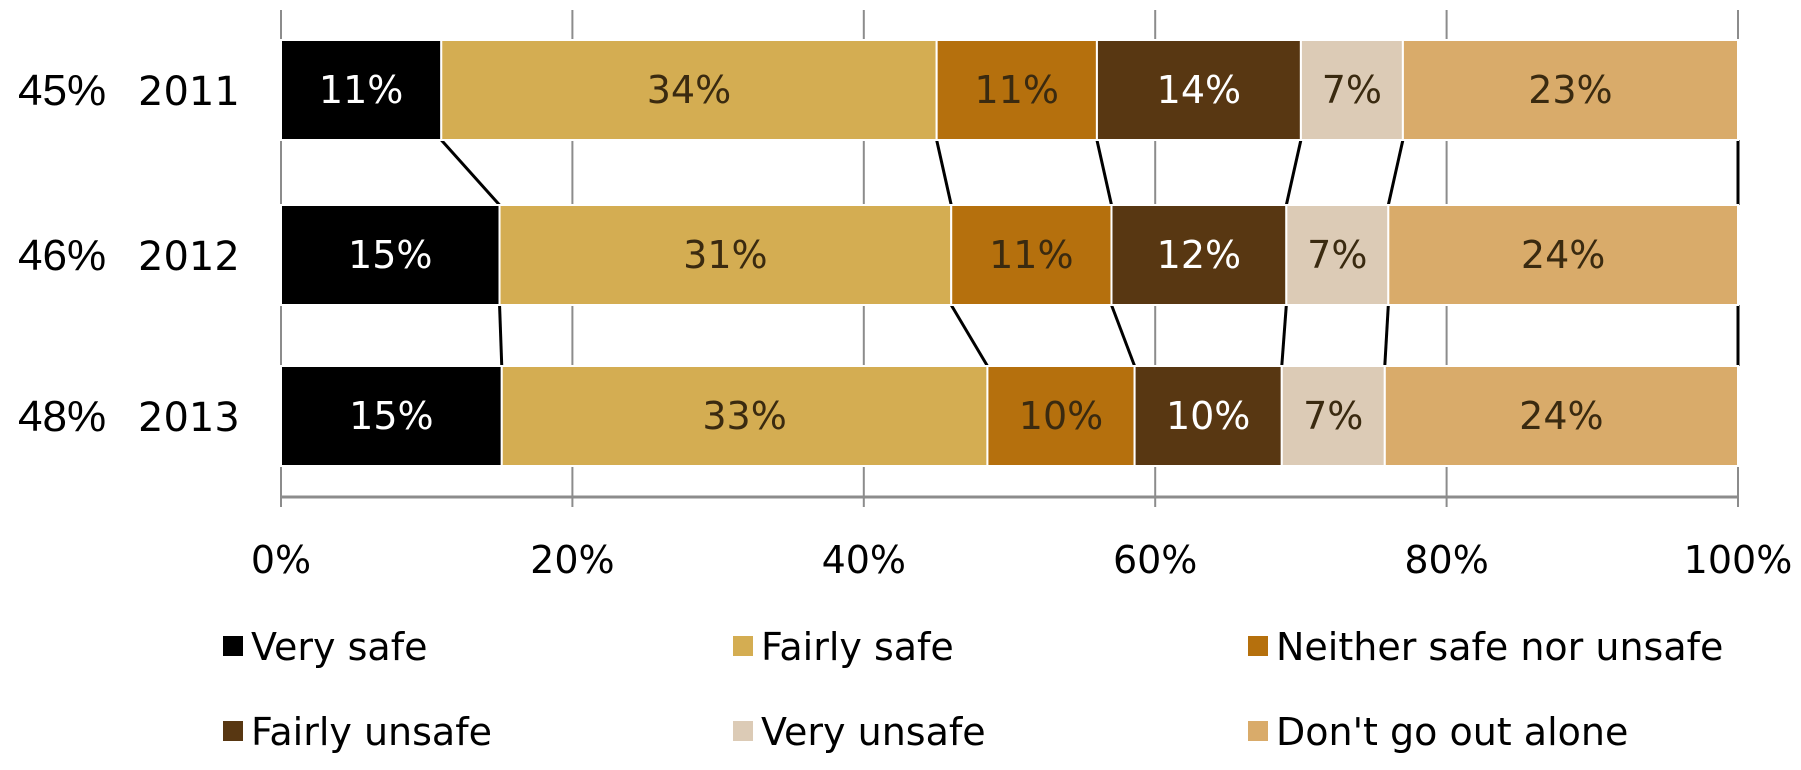  I want to click on legend-label: Very unsafe, so click(873, 732).